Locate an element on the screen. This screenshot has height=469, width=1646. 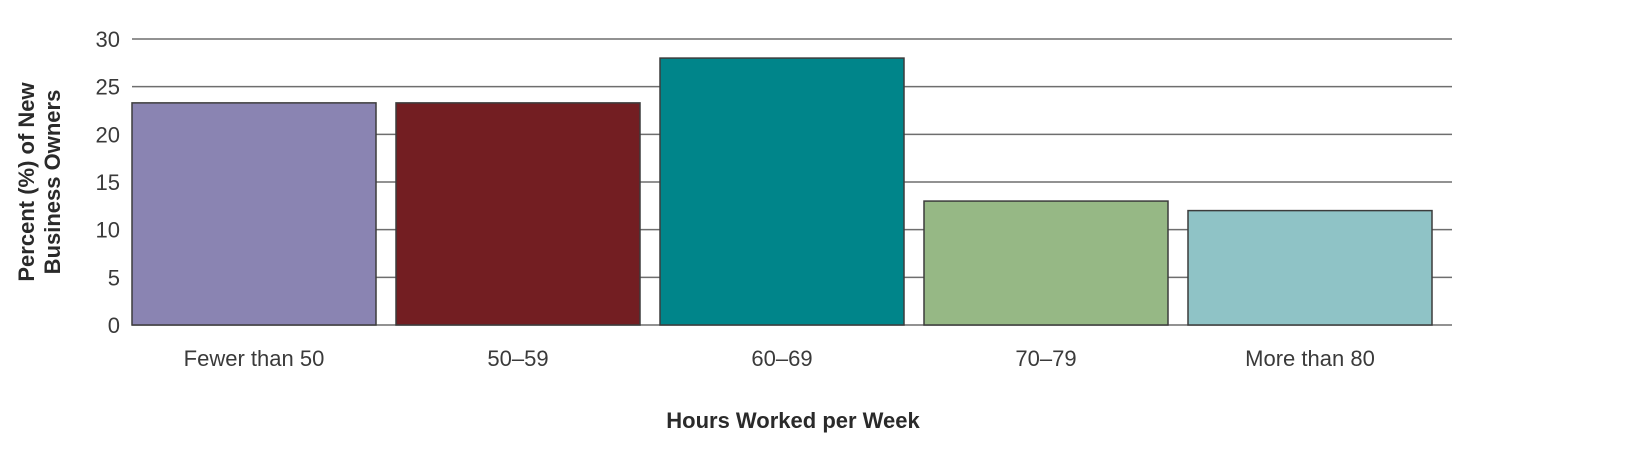
y-tick-label: 25 is located at coordinates (108, 87).